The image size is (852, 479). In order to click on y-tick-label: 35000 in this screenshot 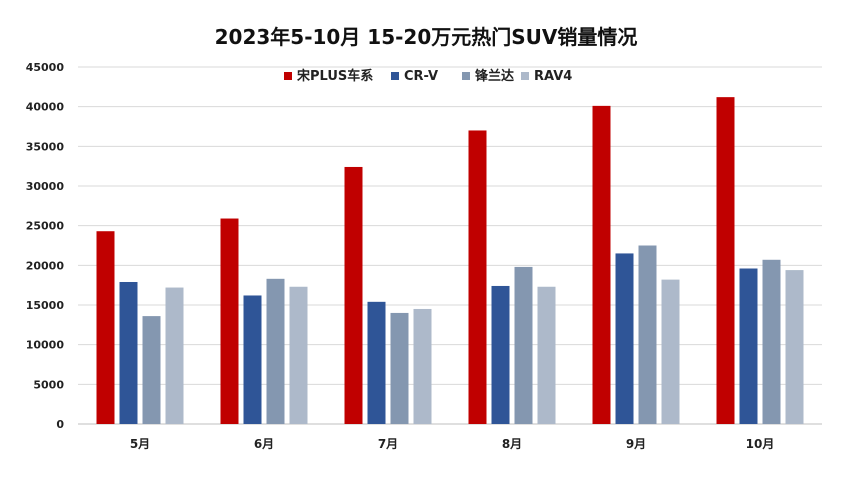, I will do `click(45, 146)`.